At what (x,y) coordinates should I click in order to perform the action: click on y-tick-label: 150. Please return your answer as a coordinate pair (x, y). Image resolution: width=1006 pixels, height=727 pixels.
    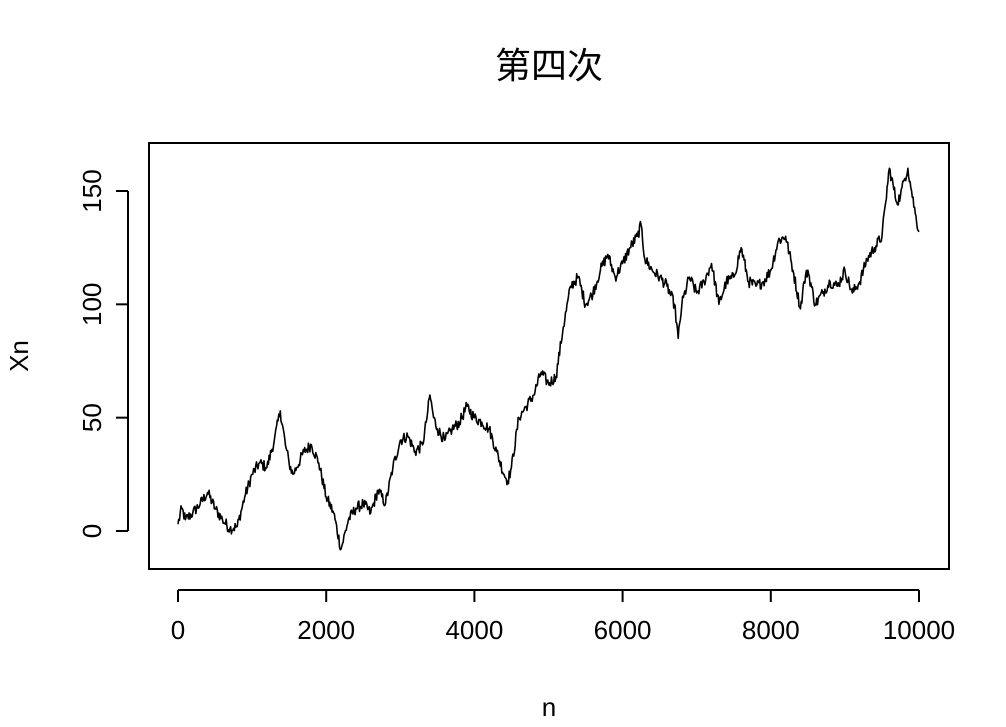
    Looking at the image, I should click on (92, 190).